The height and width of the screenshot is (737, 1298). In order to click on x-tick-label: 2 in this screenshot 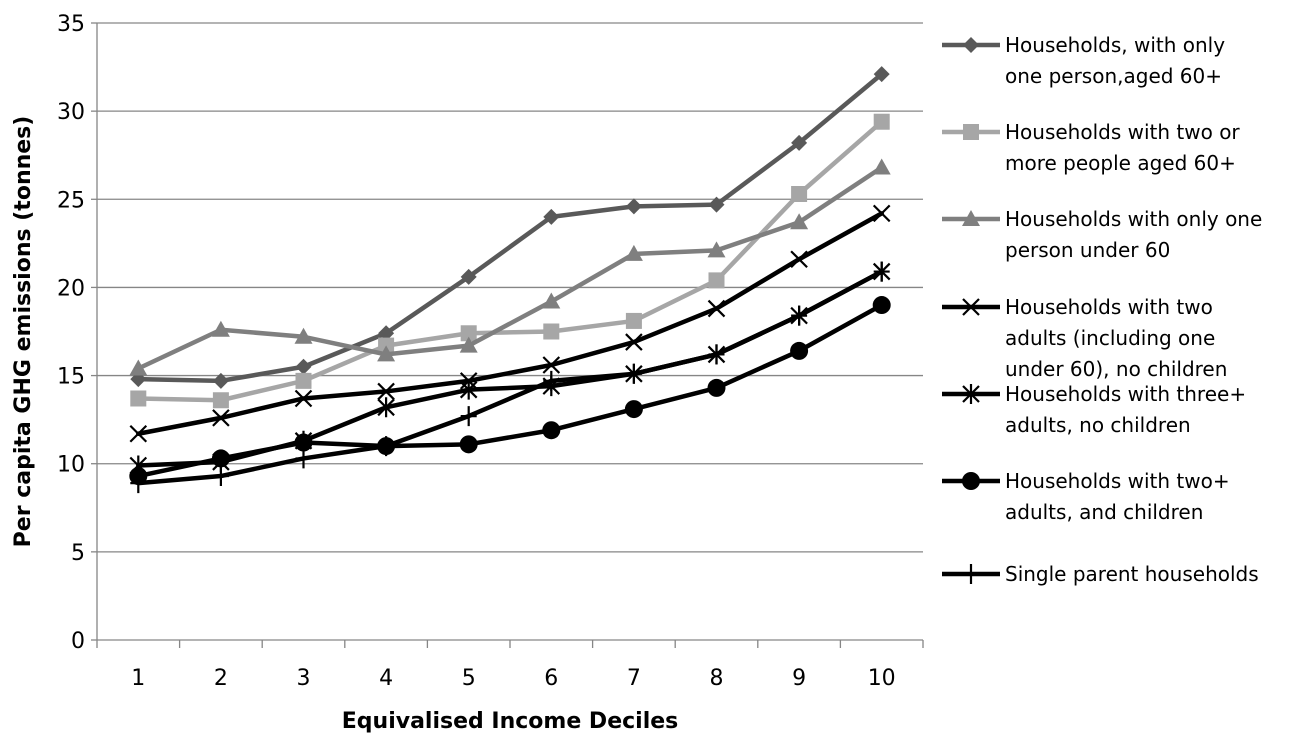, I will do `click(221, 678)`.